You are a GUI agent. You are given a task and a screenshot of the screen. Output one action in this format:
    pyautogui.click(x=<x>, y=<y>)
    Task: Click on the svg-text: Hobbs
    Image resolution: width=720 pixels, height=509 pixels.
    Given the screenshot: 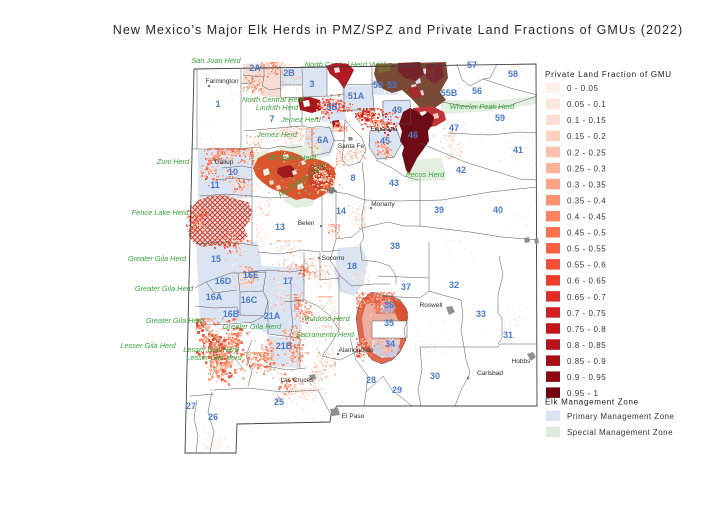 What is the action you would take?
    pyautogui.click(x=522, y=361)
    